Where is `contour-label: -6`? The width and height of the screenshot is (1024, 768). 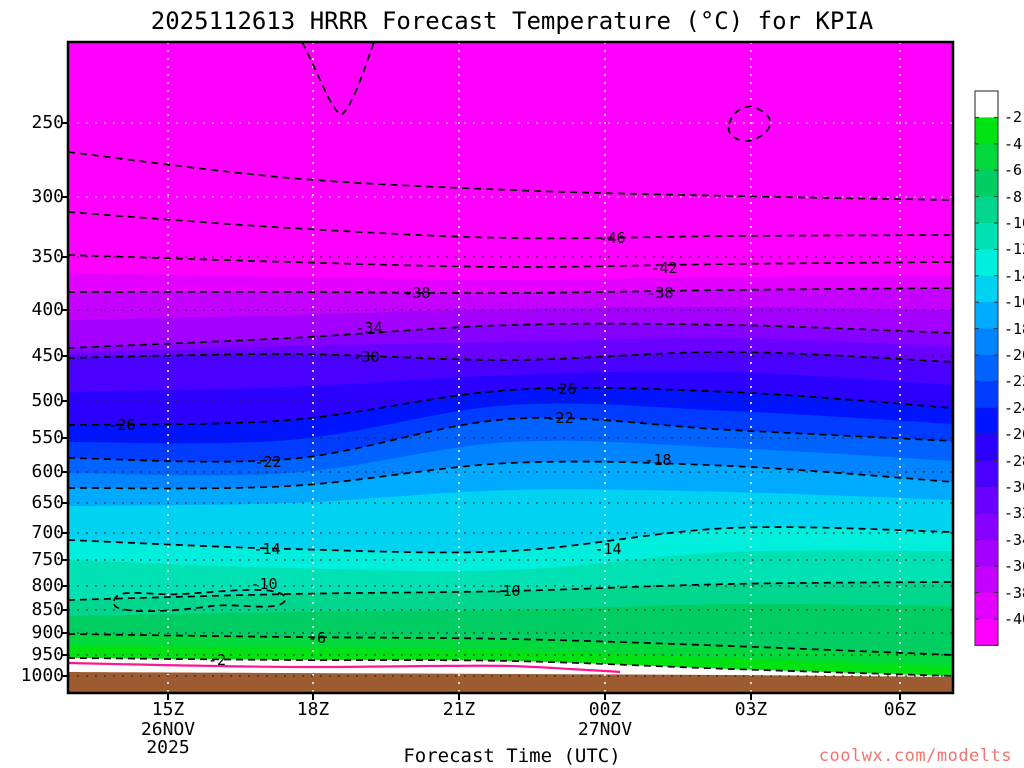 contour-label: -6 is located at coordinates (317, 638).